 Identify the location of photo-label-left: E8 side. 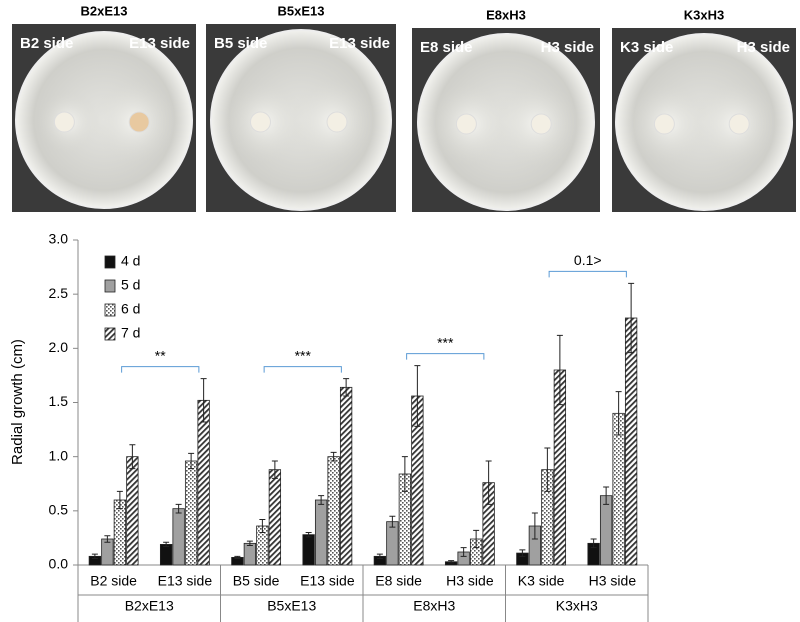
(446, 47).